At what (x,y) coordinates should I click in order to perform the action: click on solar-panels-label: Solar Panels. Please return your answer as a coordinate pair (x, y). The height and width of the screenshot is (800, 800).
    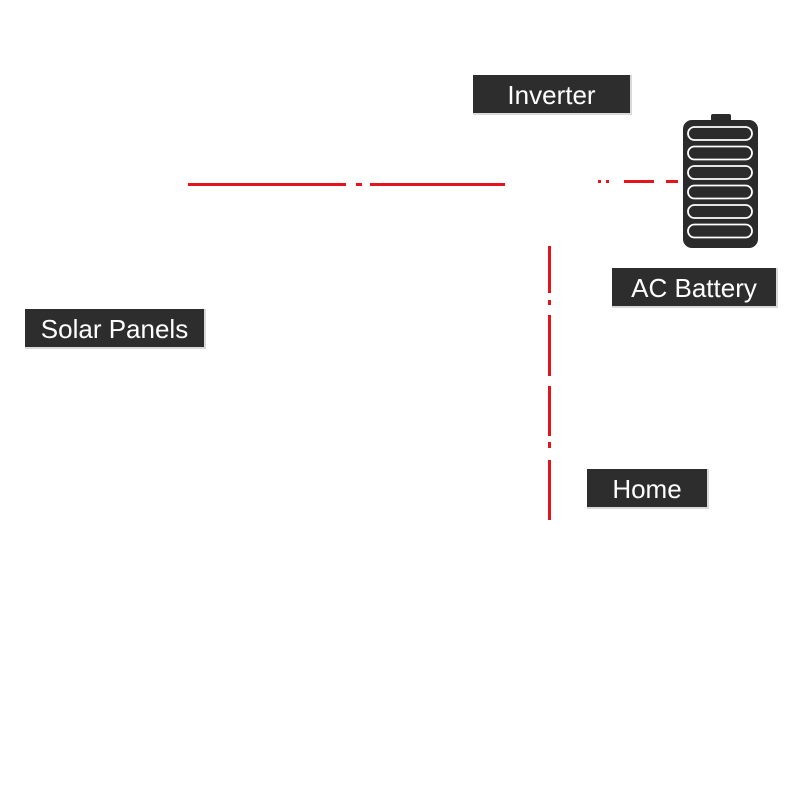
    Looking at the image, I should click on (115, 329).